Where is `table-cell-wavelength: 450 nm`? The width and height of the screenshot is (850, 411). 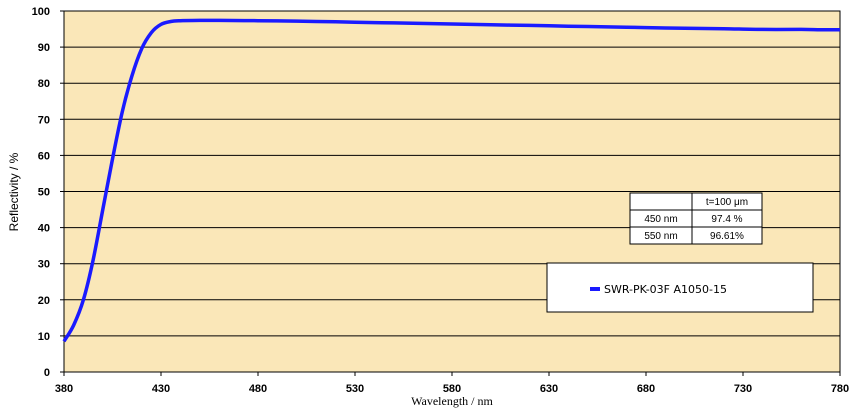 table-cell-wavelength: 450 nm is located at coordinates (660, 219).